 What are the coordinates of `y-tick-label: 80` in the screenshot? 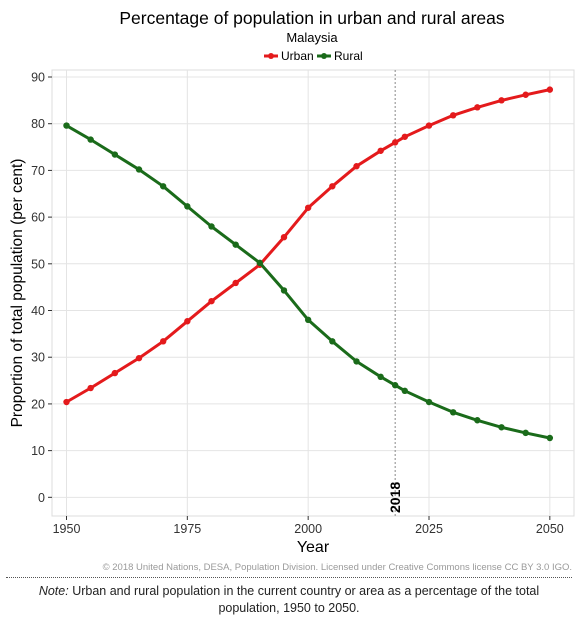 It's located at (38, 124).